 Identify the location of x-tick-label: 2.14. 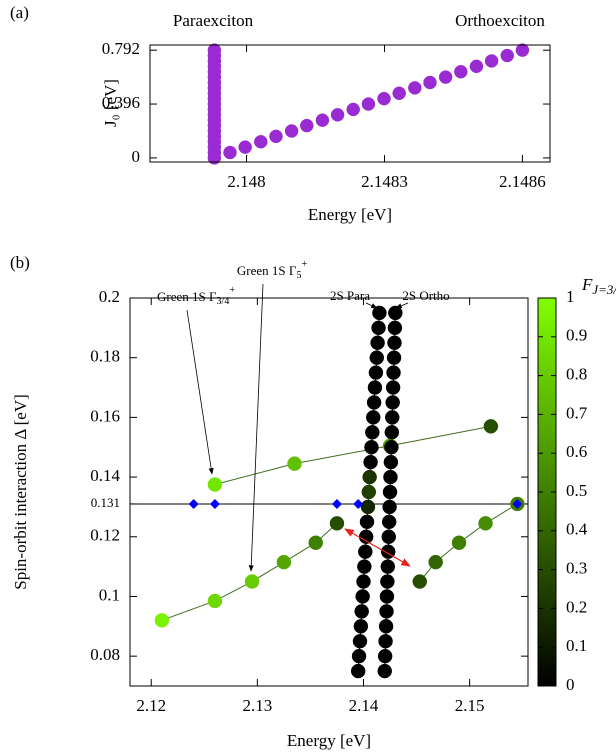
(364, 705).